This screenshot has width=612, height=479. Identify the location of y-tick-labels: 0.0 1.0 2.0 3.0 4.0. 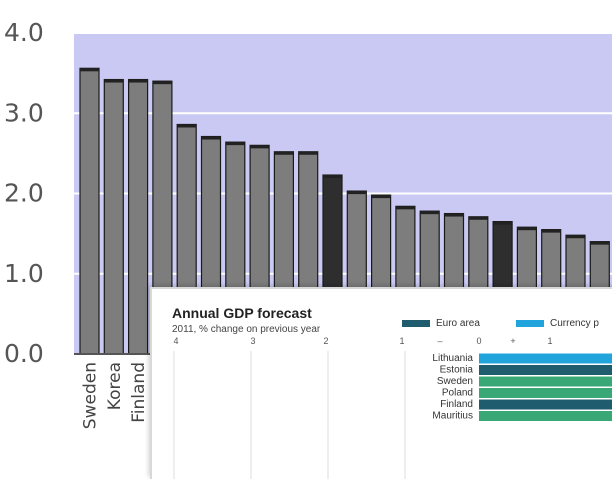
(24, 193).